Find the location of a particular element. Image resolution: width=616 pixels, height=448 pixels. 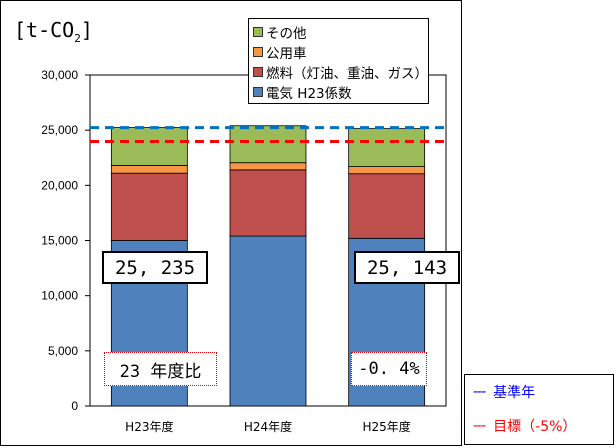

y-tick-label: 15,000 is located at coordinates (59, 241).